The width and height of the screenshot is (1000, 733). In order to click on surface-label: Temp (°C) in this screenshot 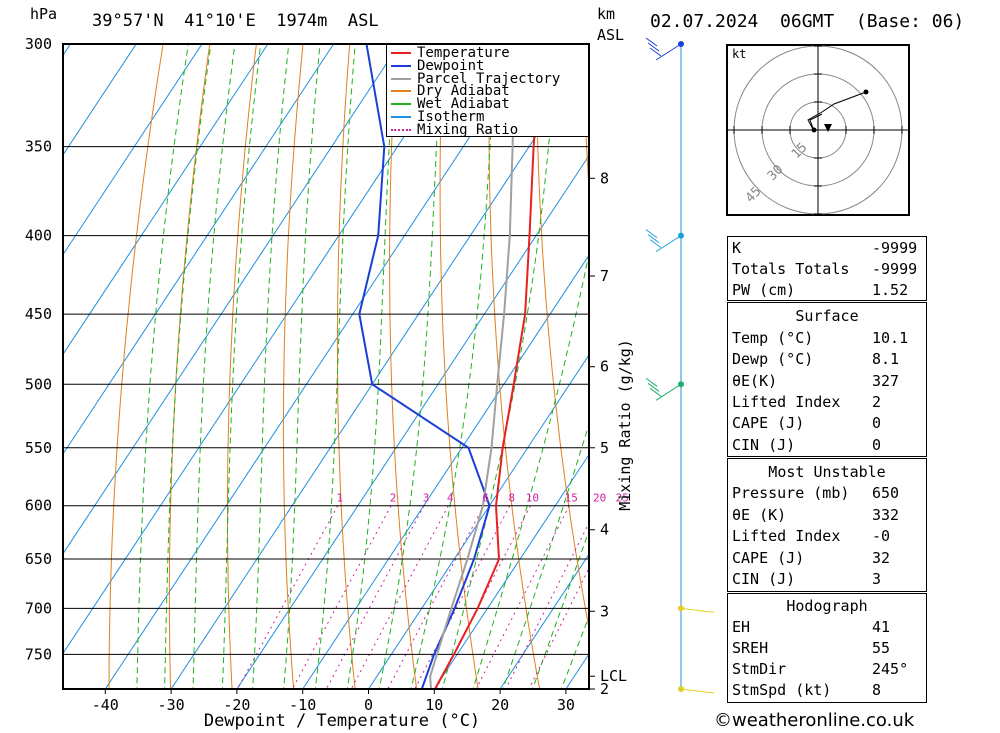, I will do `click(773, 338)`.